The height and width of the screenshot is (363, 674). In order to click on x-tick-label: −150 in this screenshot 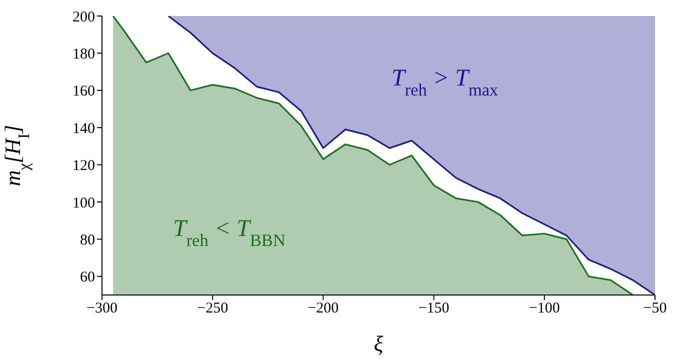, I will do `click(434, 308)`.